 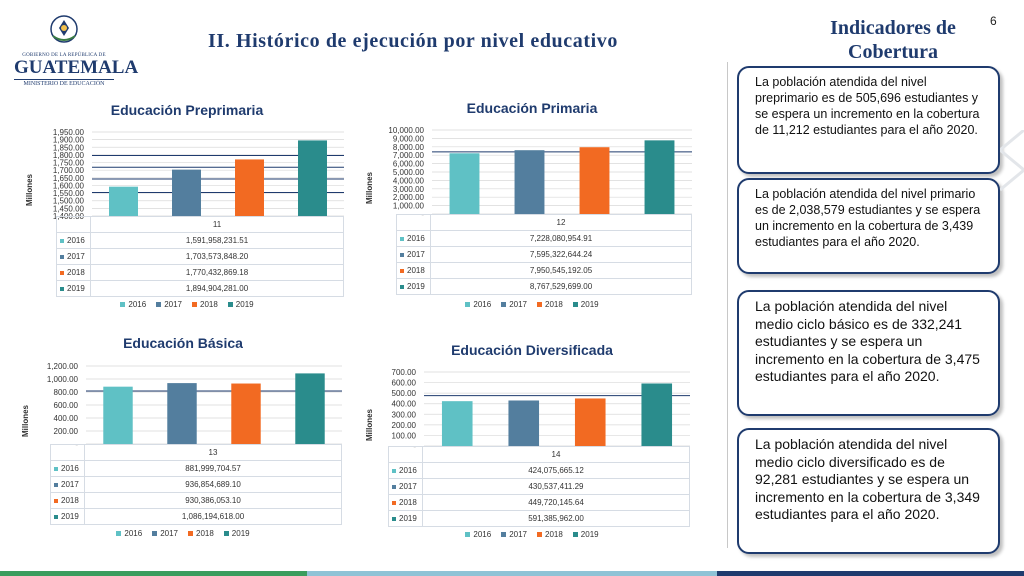 I want to click on y-tick-label: 1,950.00, so click(x=69, y=132).